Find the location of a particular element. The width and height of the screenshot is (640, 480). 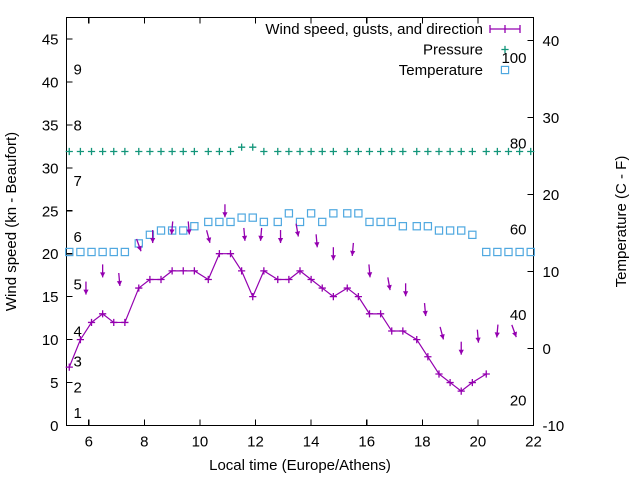

y2-tick-label: 0 is located at coordinates (547, 349).